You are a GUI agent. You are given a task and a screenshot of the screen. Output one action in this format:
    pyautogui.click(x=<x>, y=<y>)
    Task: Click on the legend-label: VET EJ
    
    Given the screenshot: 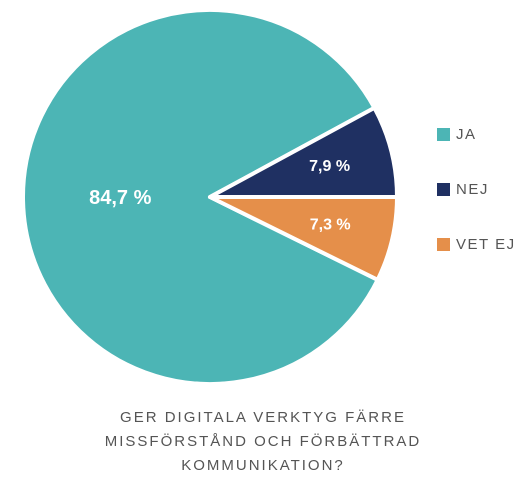 What is the action you would take?
    pyautogui.click(x=486, y=244)
    